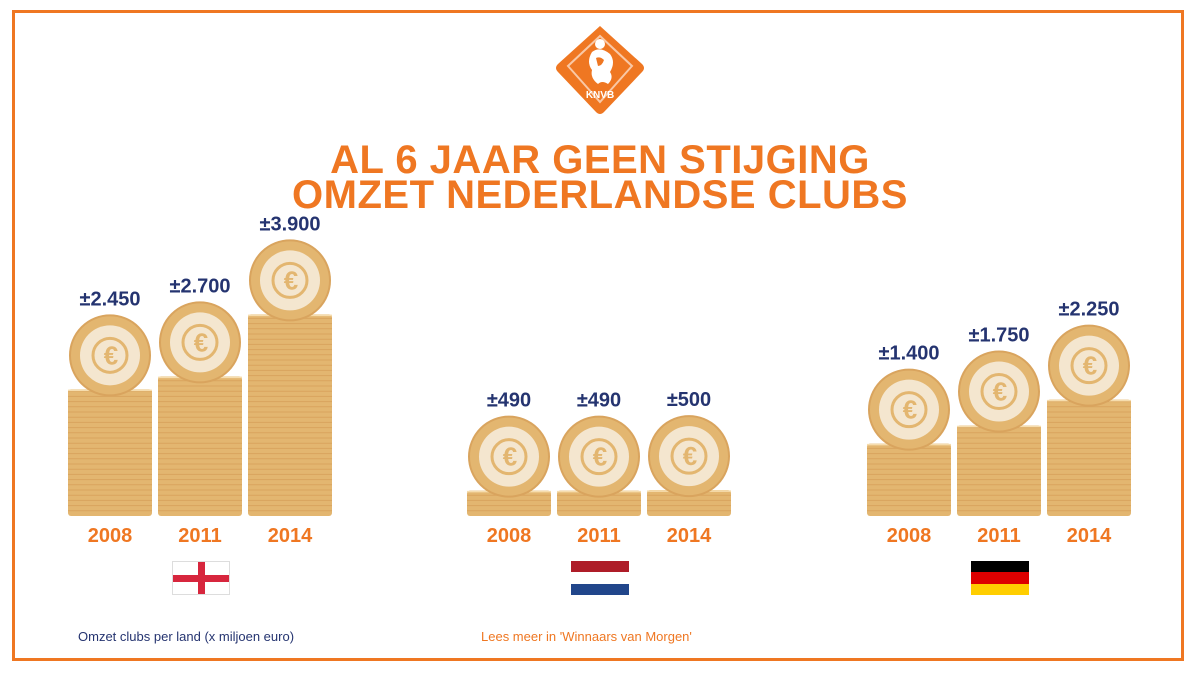 Image resolution: width=1200 pixels, height=675 pixels. What do you see at coordinates (1089, 420) in the screenshot?
I see `coin-stack-germany-2014: €` at bounding box center [1089, 420].